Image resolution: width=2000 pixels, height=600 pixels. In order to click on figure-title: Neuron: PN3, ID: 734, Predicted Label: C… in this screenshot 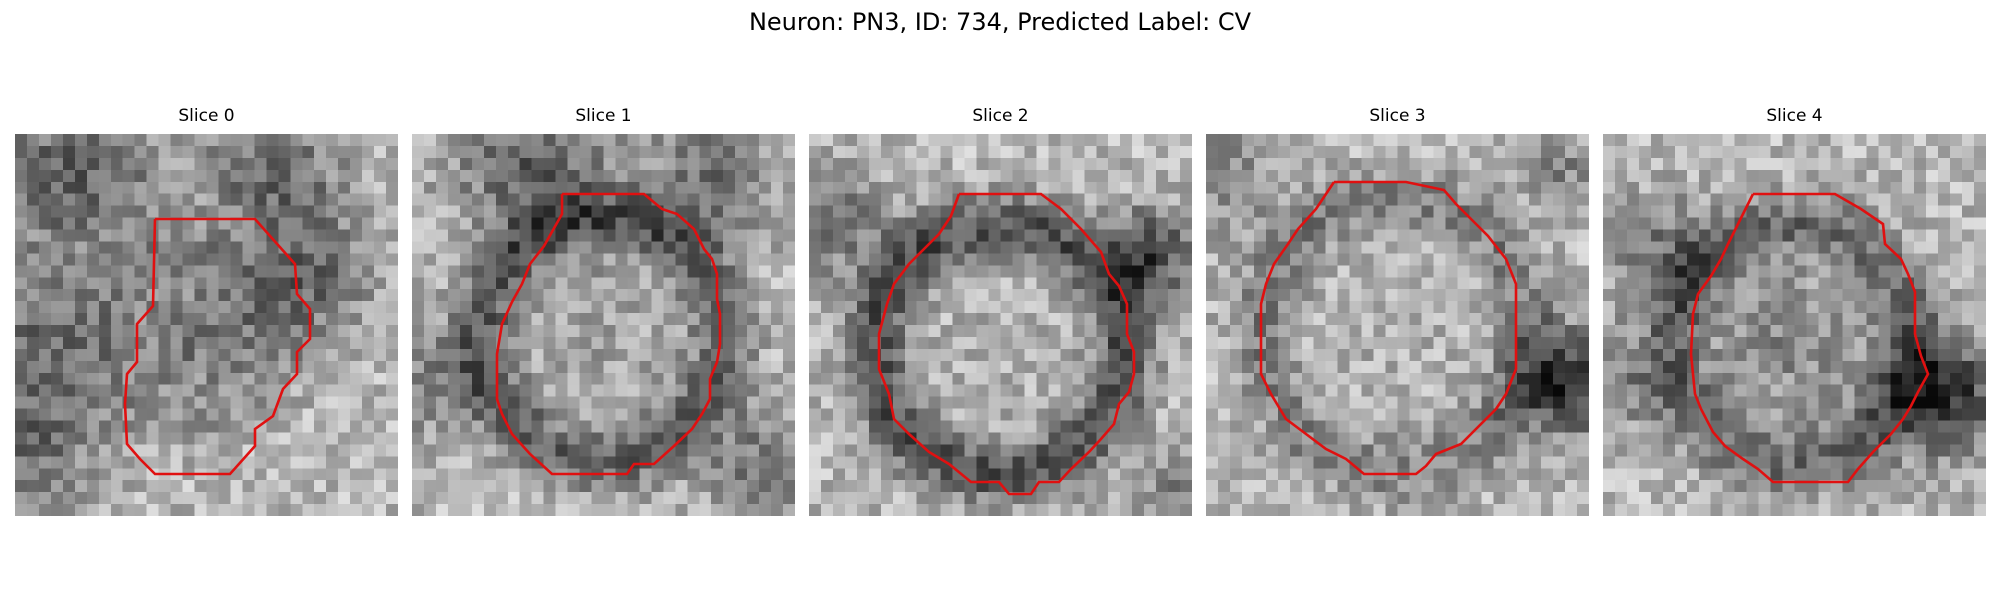, I will do `click(1000, 22)`.